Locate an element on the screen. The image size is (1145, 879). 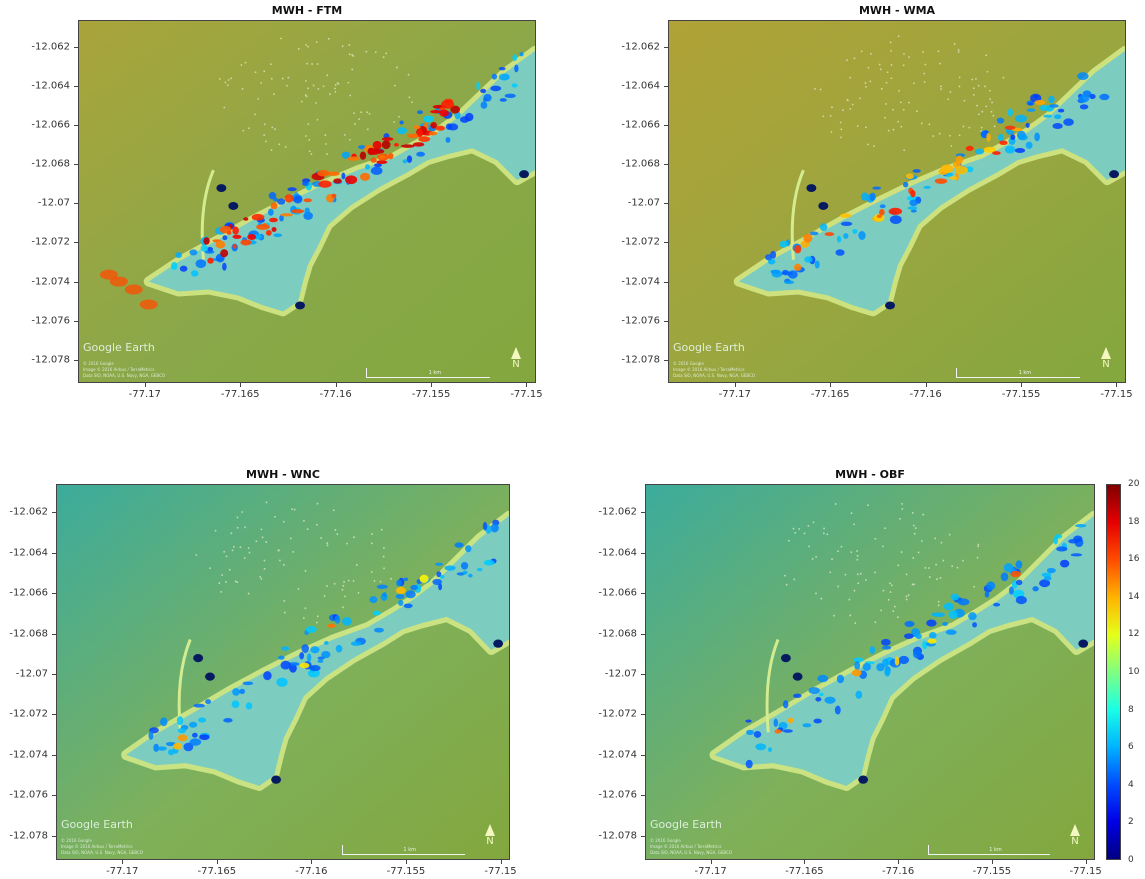
low-value-blobs is located at coordinates (324, 637).